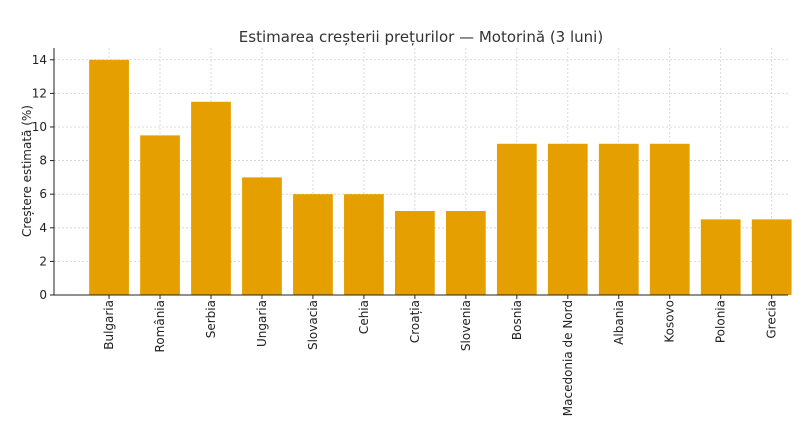  Describe the element at coordinates (364, 317) in the screenshot. I see `x-tick-label: Cehia` at that location.